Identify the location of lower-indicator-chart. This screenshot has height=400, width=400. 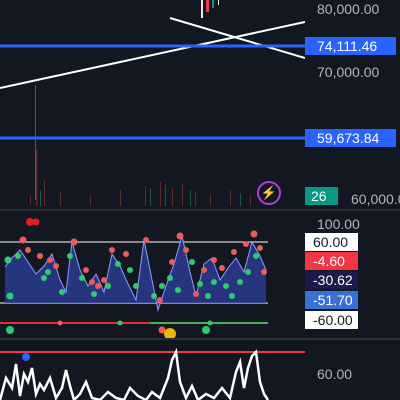
(152, 369).